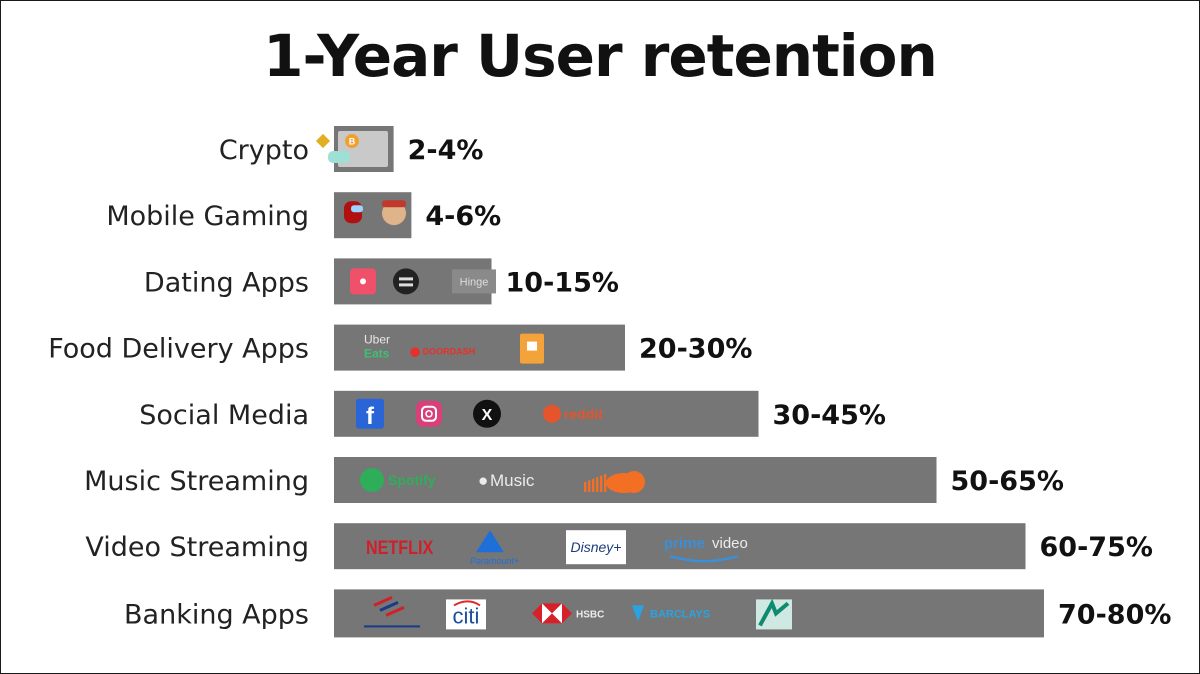 This screenshot has width=1200, height=674. I want to click on barclays-logo: BARCLAYS, so click(671, 613).